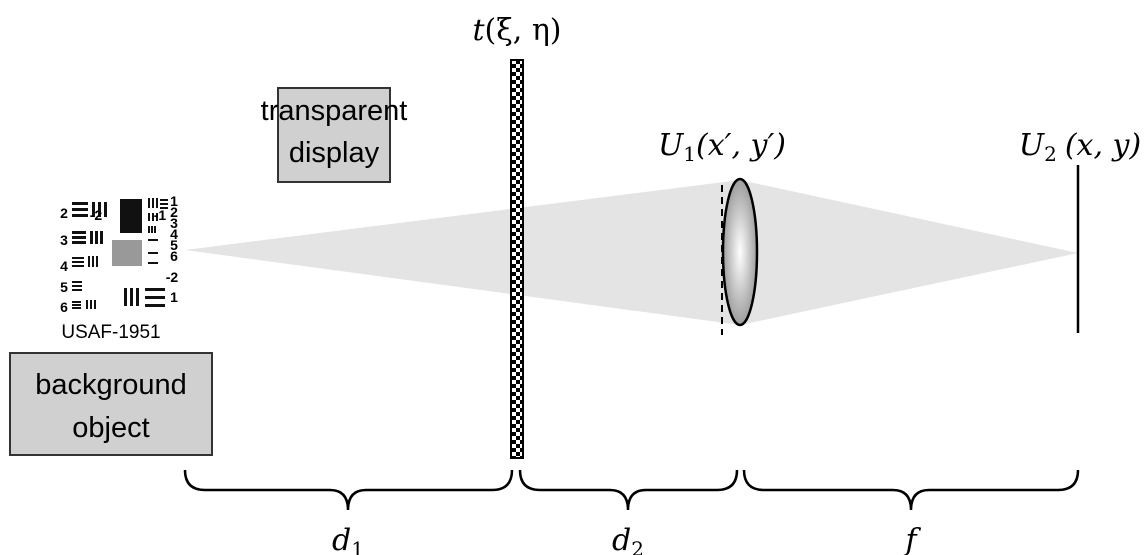  What do you see at coordinates (160, 215) in the screenshot?
I see `target-label: -1` at bounding box center [160, 215].